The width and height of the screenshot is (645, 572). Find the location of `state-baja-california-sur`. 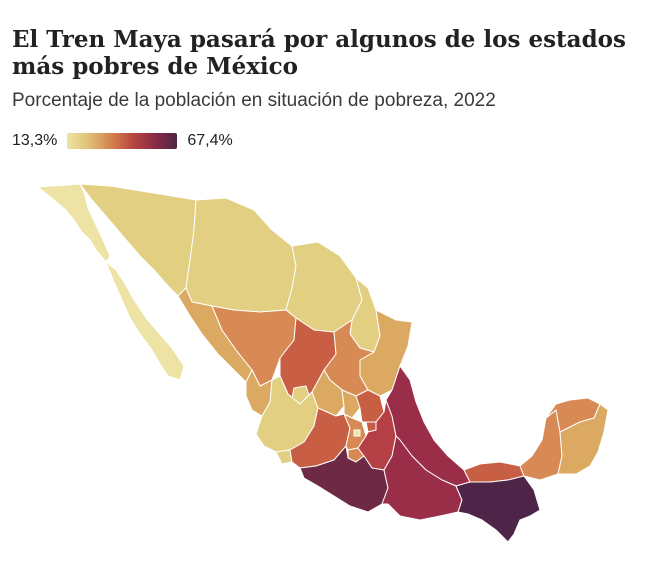

state-baja-california-sur is located at coordinates (145, 321).